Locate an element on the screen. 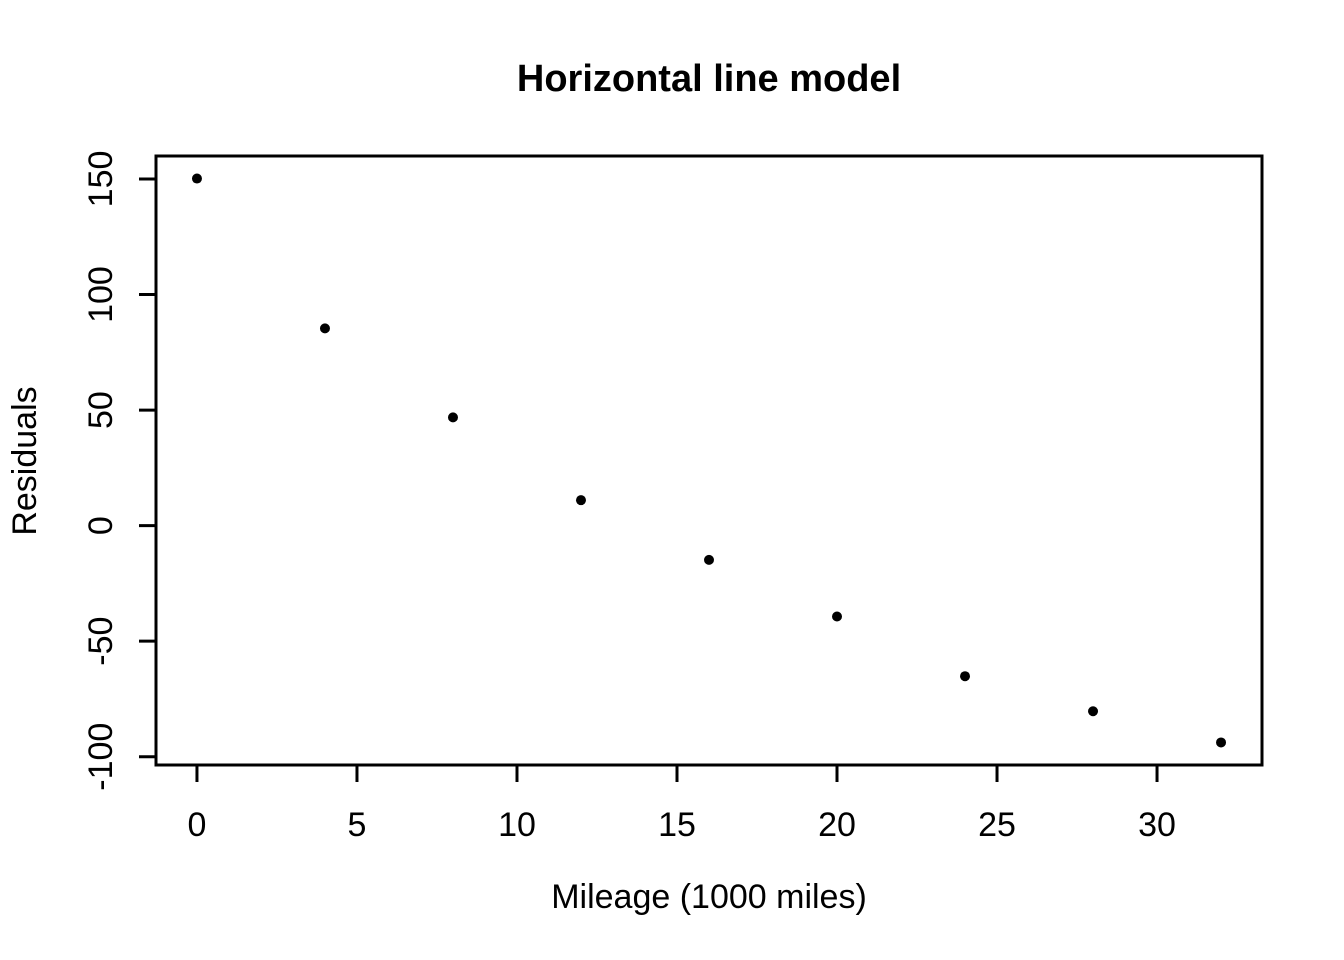 The height and width of the screenshot is (960, 1344). x-tick-label: 10 is located at coordinates (517, 825).